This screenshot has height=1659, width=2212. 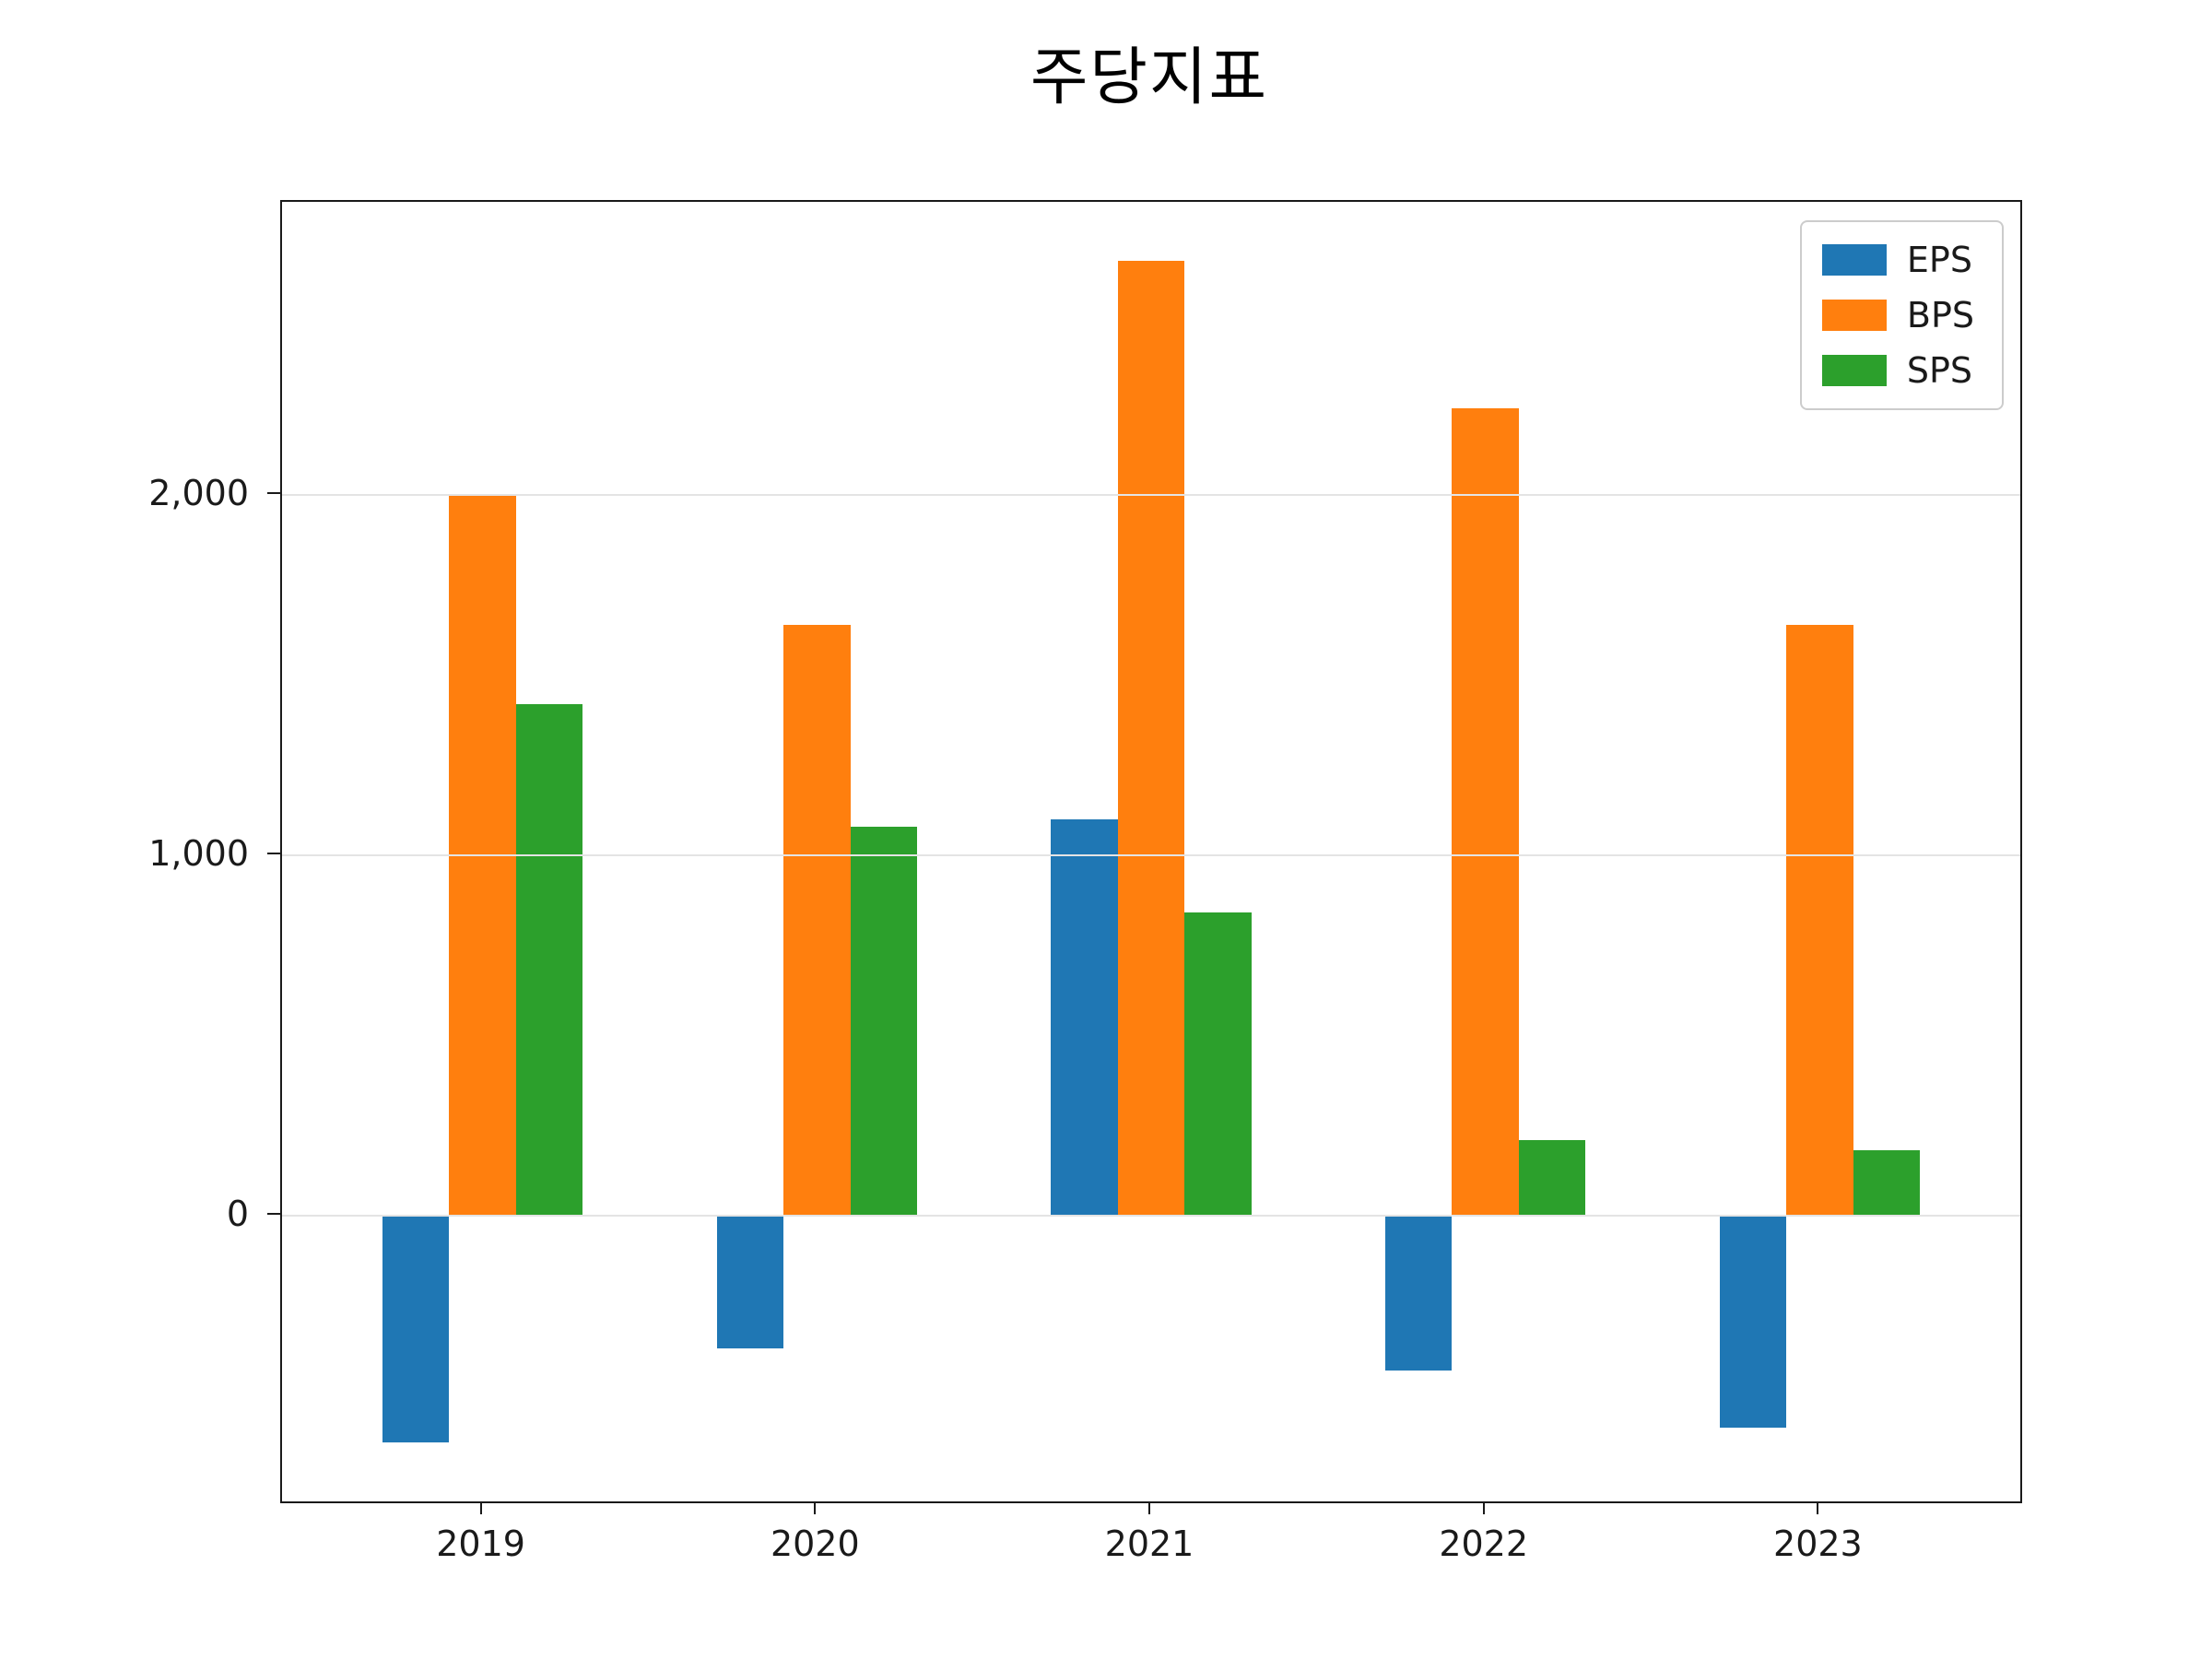 What do you see at coordinates (1753, 1322) in the screenshot?
I see `bar-eps-2023` at bounding box center [1753, 1322].